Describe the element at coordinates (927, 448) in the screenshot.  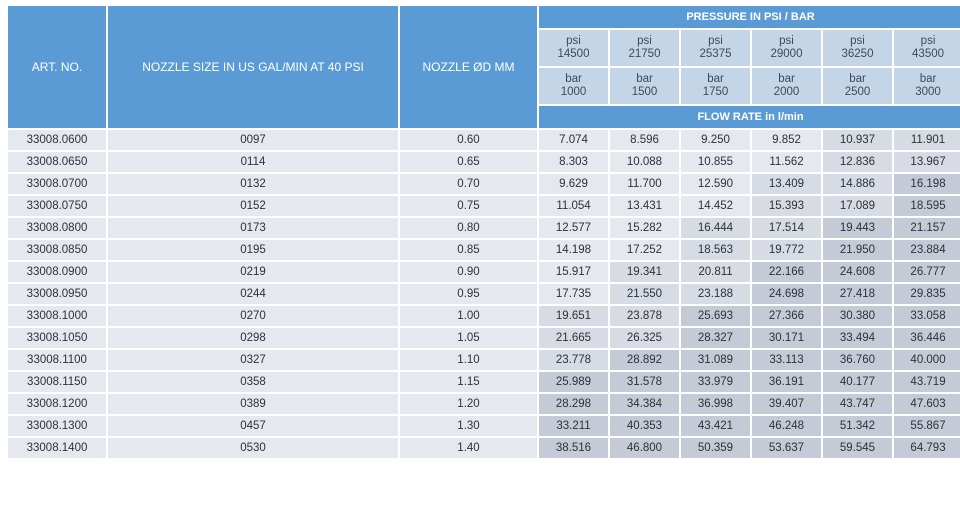
I see `flow-rate-cell: 64.793` at that location.